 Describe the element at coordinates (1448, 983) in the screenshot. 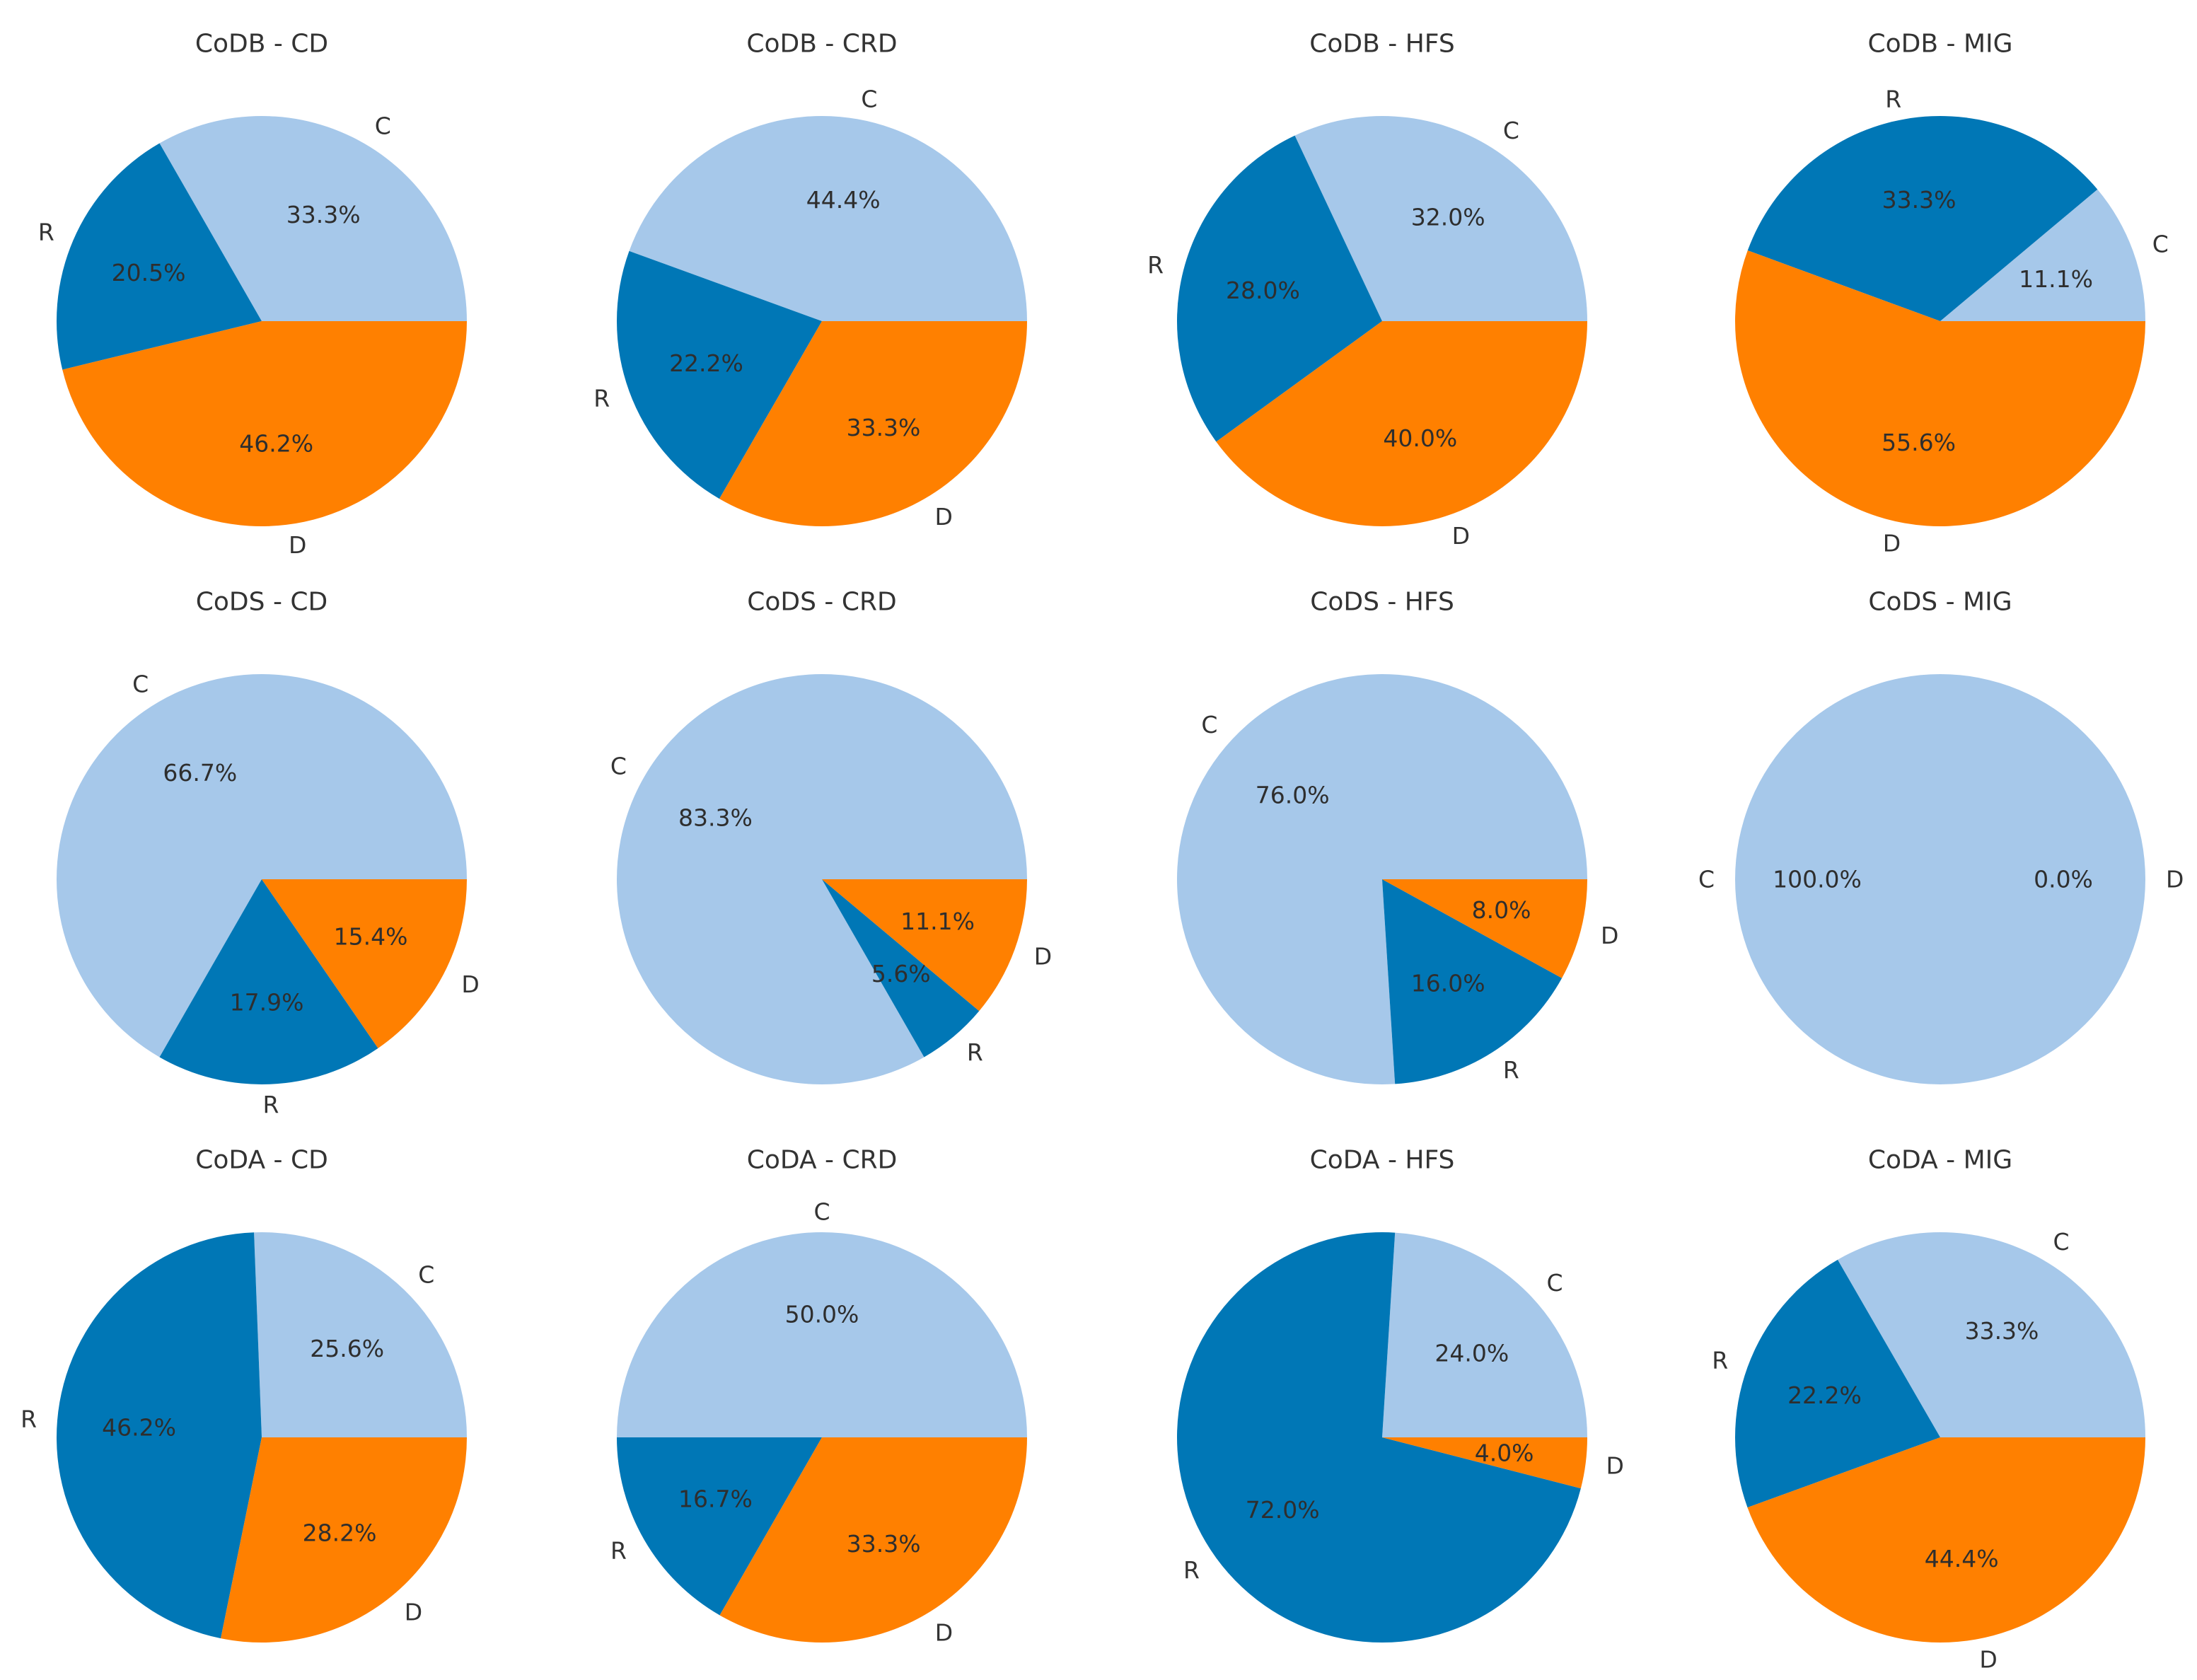

I see `percent-label-r: 16.0%` at that location.